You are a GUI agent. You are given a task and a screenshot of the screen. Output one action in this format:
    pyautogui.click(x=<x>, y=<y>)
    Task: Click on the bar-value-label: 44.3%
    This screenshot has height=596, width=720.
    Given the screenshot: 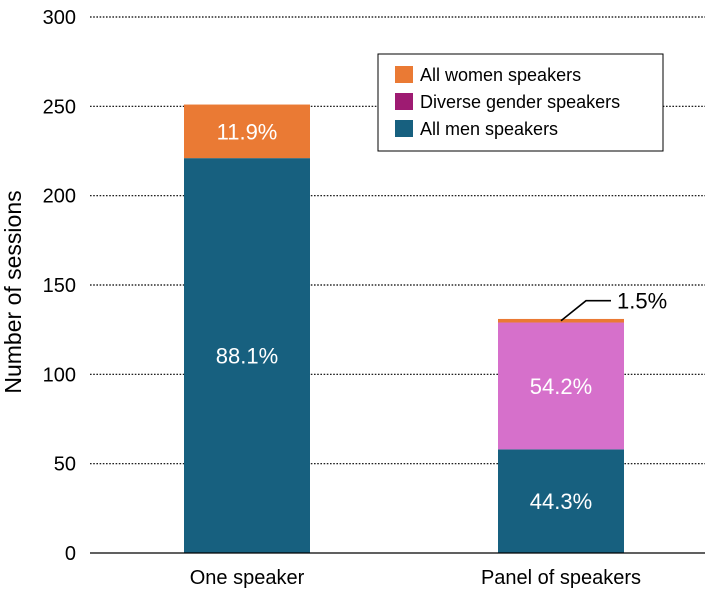 What is the action you would take?
    pyautogui.click(x=561, y=501)
    